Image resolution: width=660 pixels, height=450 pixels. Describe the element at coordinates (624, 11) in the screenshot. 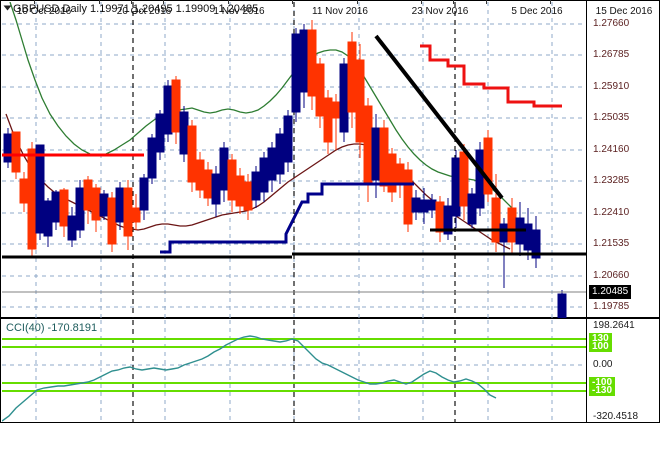

I see `date-label-6: 15 Dec 2016` at that location.